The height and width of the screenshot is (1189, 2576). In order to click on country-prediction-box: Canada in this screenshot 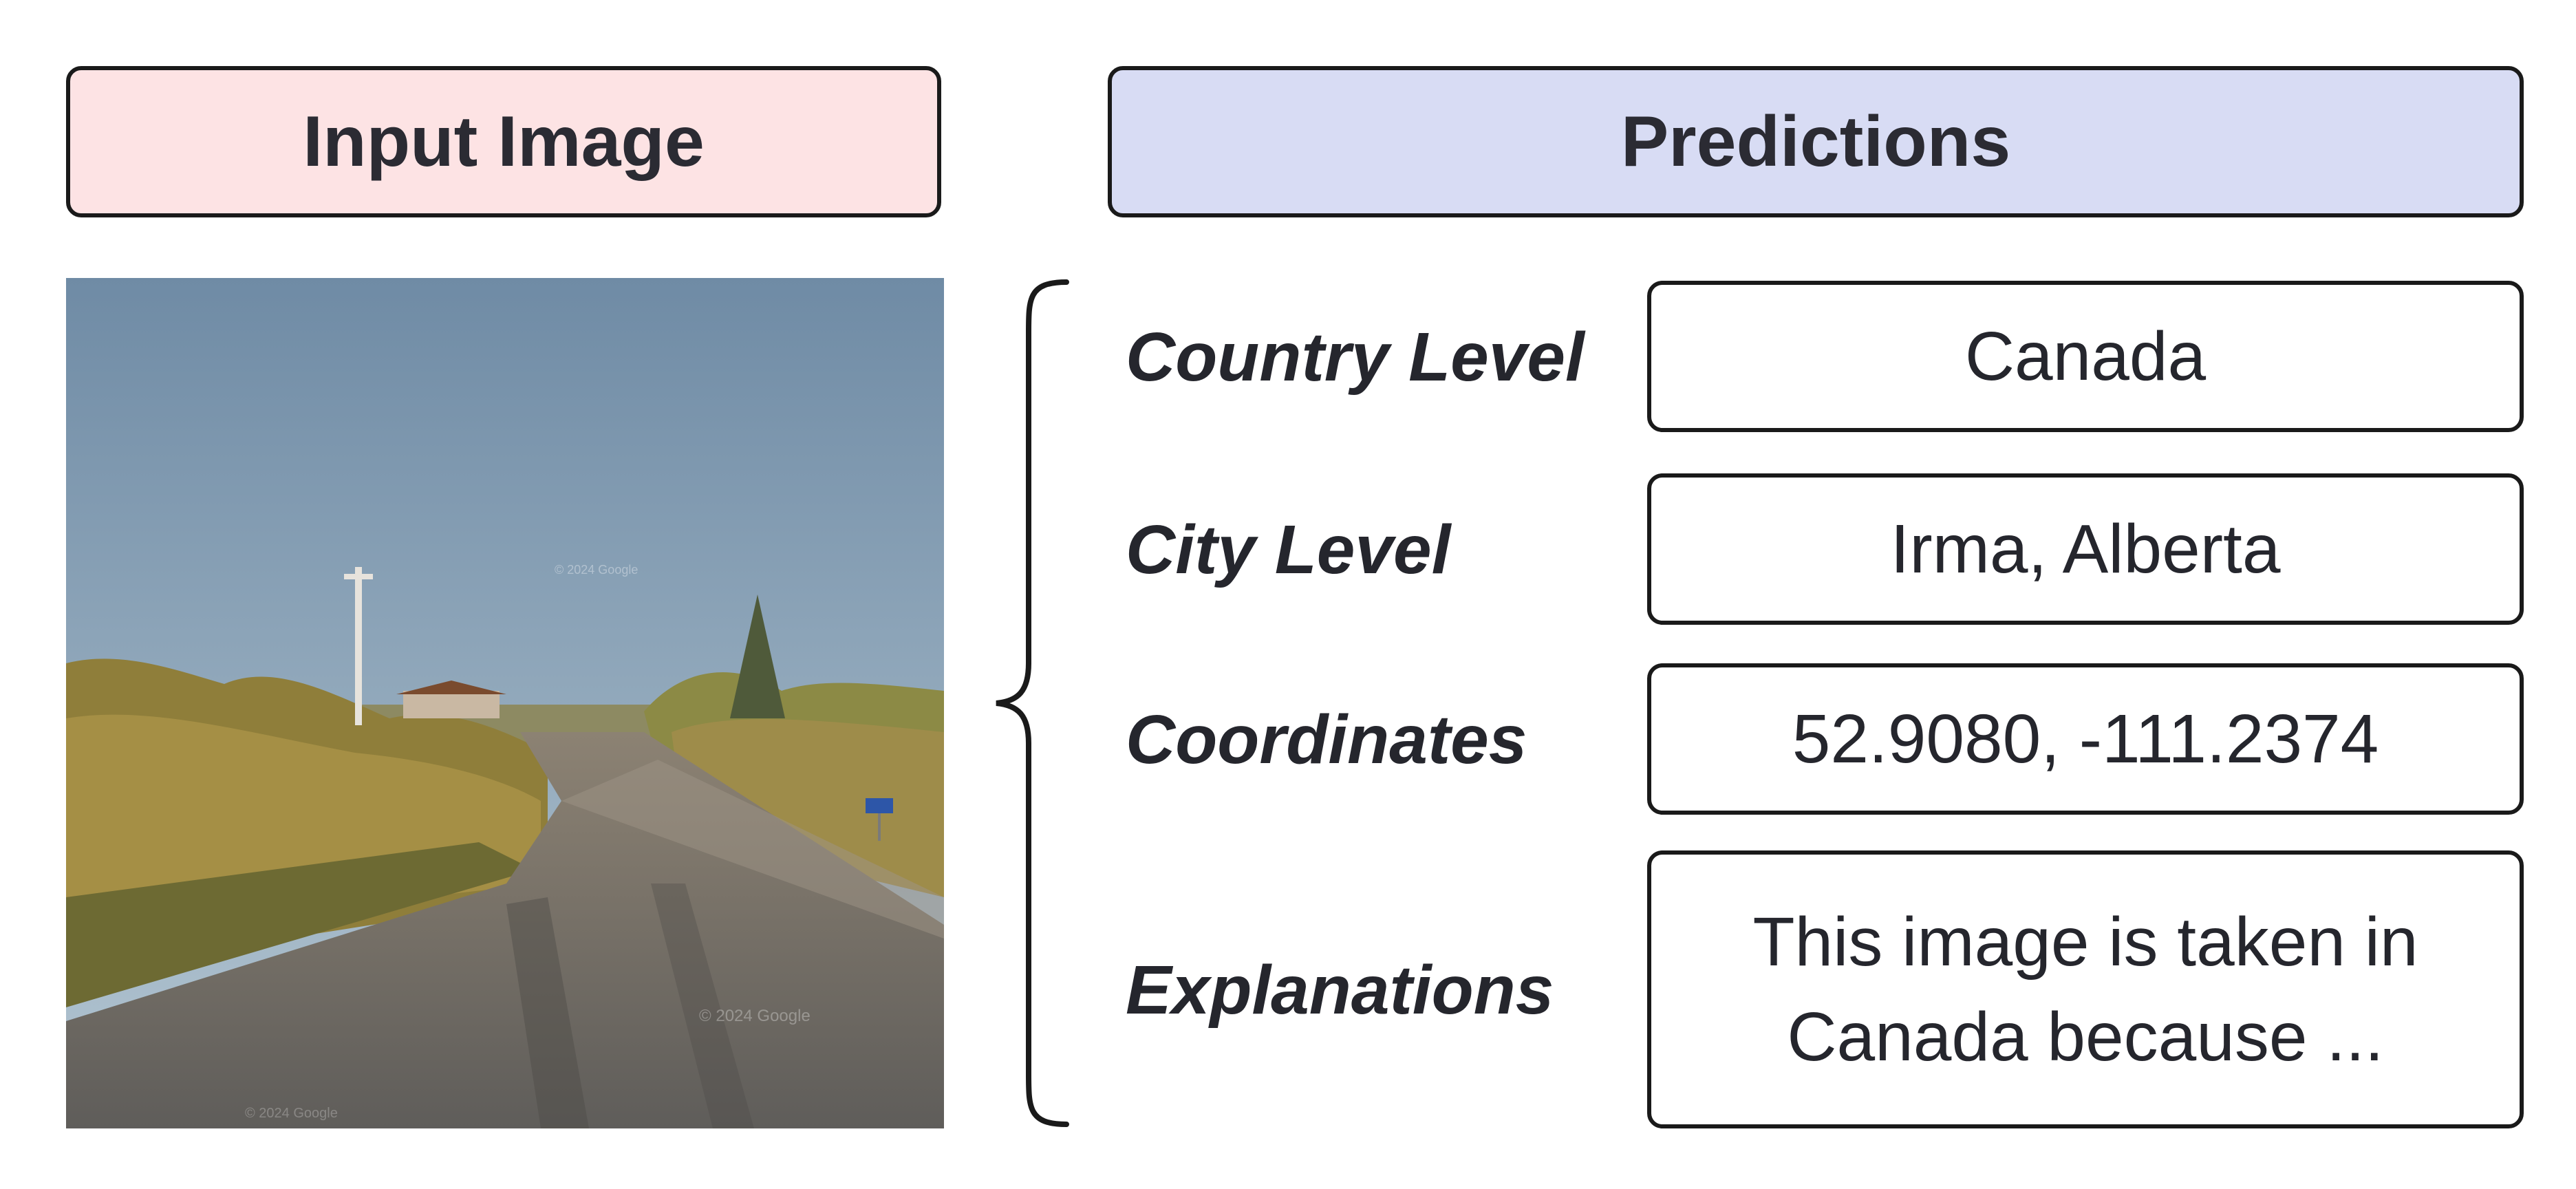, I will do `click(2085, 356)`.